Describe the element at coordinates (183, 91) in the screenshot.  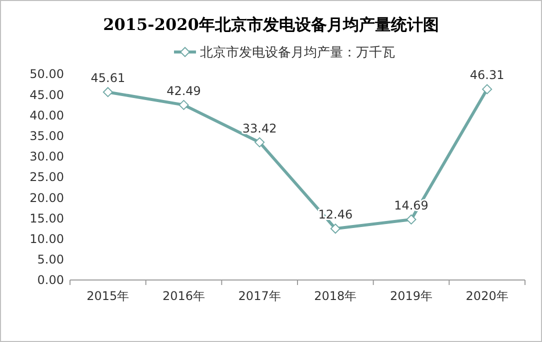
I see `data-label: 42.49` at that location.